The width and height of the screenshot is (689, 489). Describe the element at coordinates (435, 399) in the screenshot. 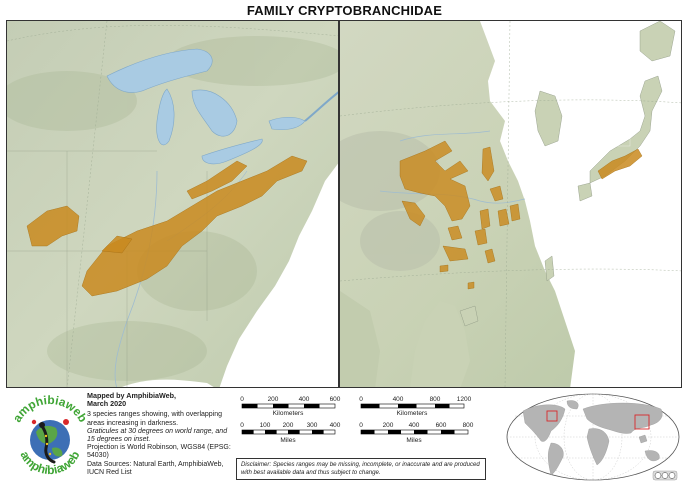

I see `scale-km-tick: 800` at that location.